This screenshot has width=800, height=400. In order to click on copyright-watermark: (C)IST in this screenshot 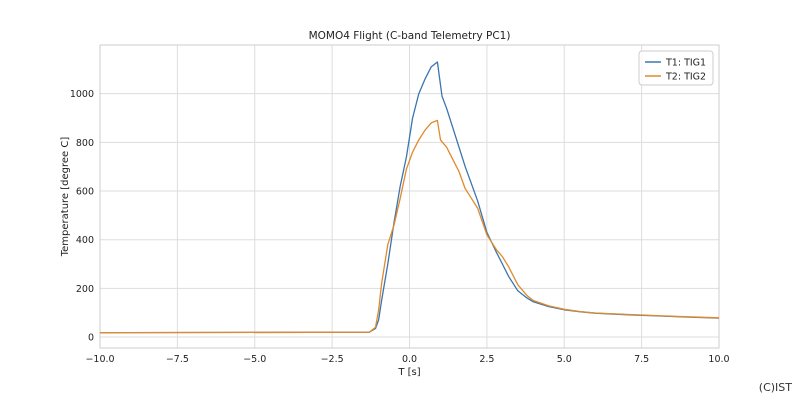, I will do `click(775, 387)`.